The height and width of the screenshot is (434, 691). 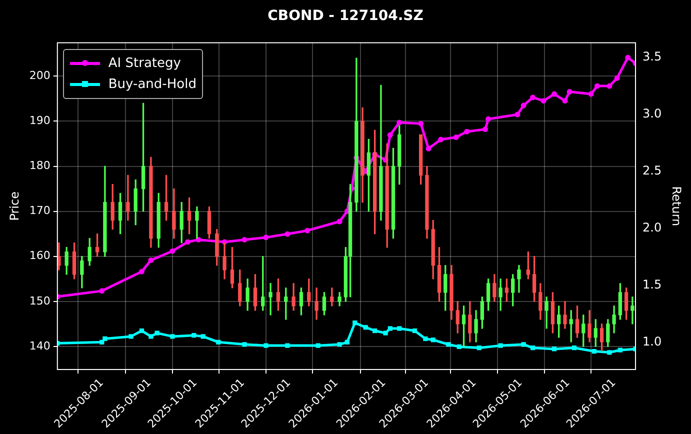 I want to click on y-tick-label: 160, so click(x=39, y=255).